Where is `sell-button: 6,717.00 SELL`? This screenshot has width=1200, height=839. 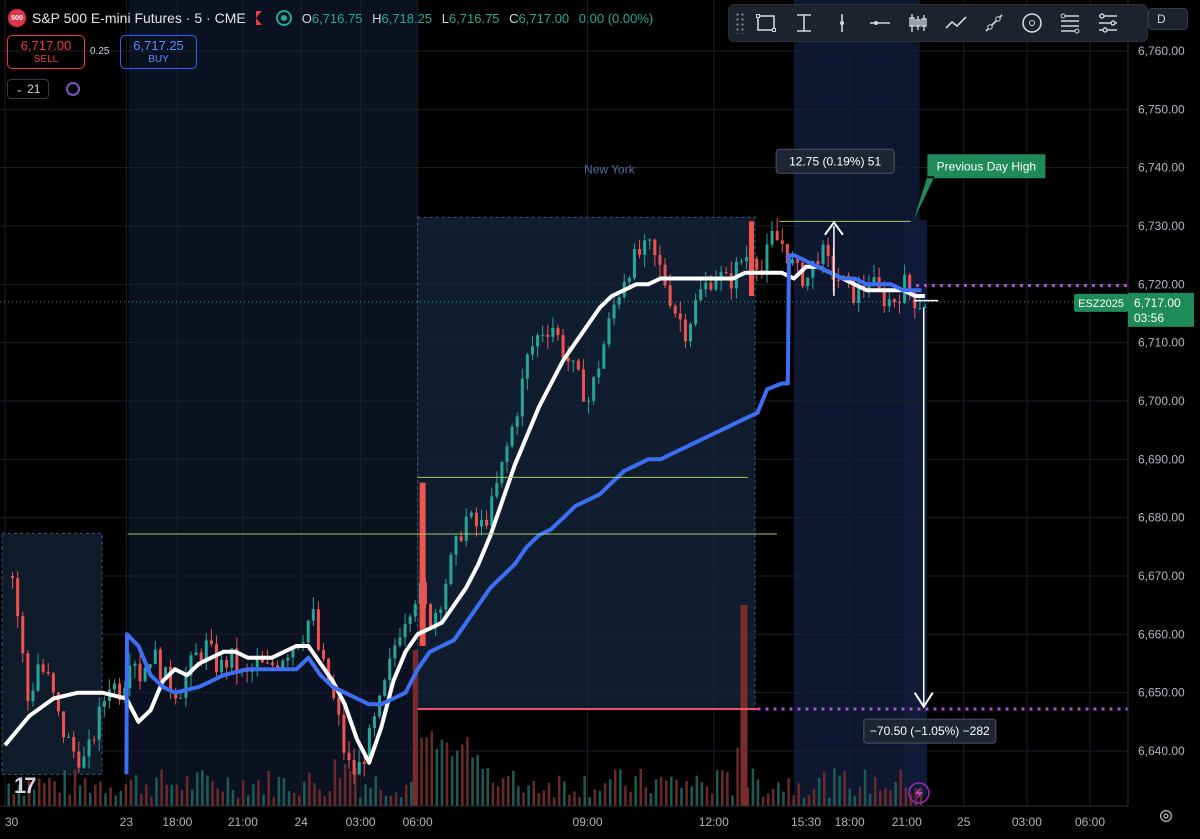 sell-button: 6,717.00 SELL is located at coordinates (46, 52).